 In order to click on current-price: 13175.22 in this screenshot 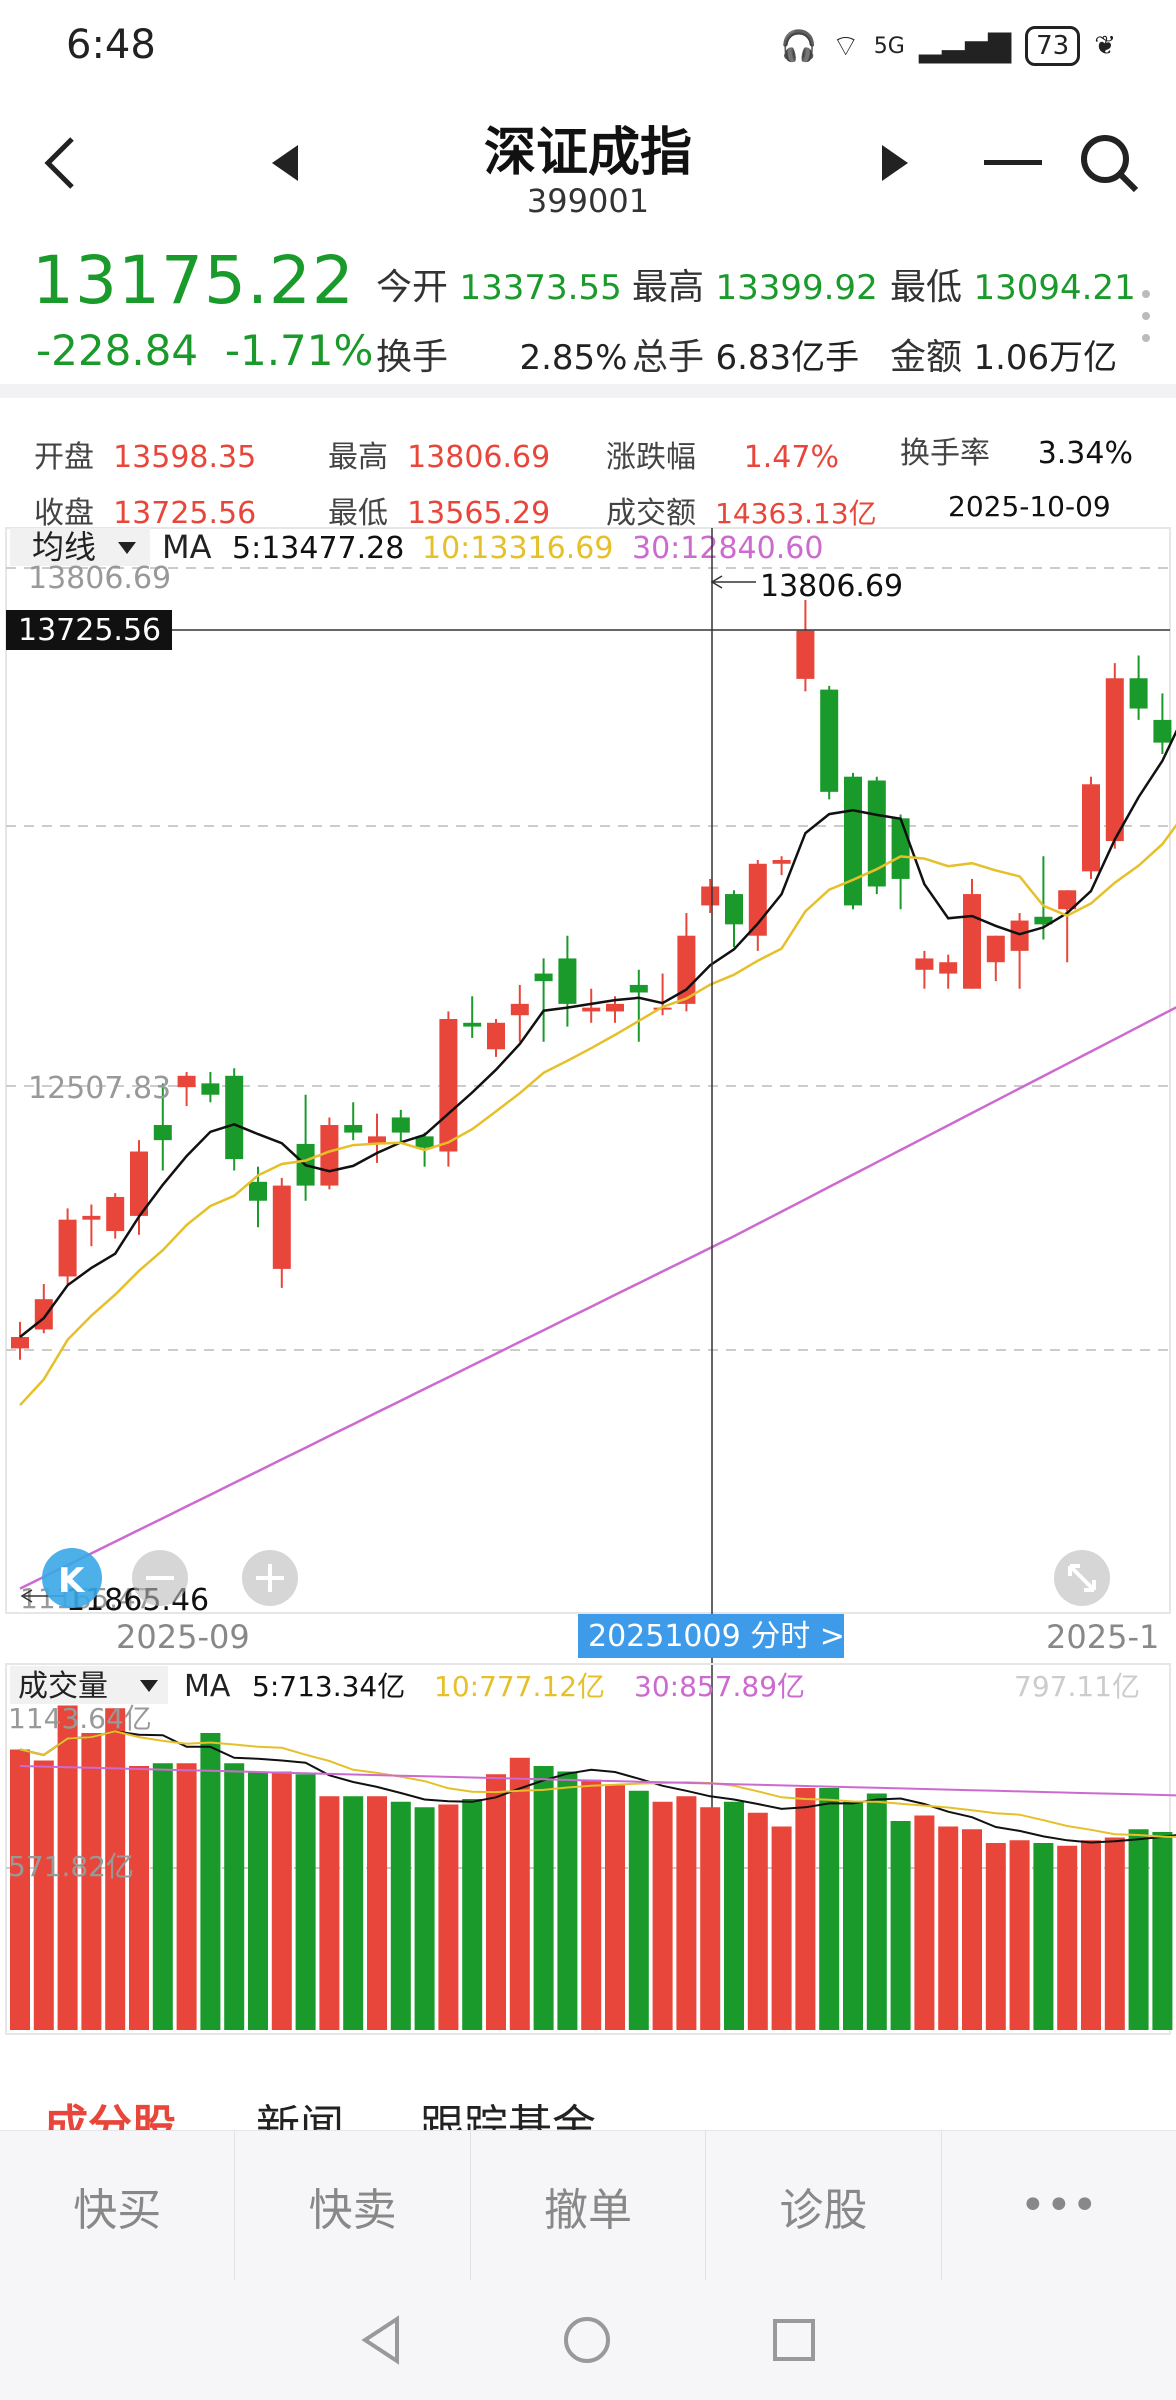, I will do `click(193, 280)`.